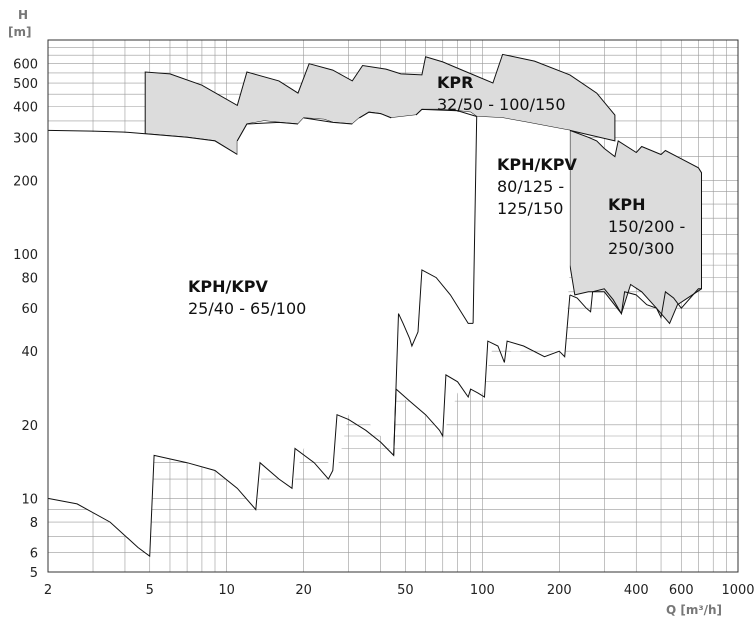 Image resolution: width=756 pixels, height=623 pixels. I want to click on x-tick-label: 5, so click(150, 590).